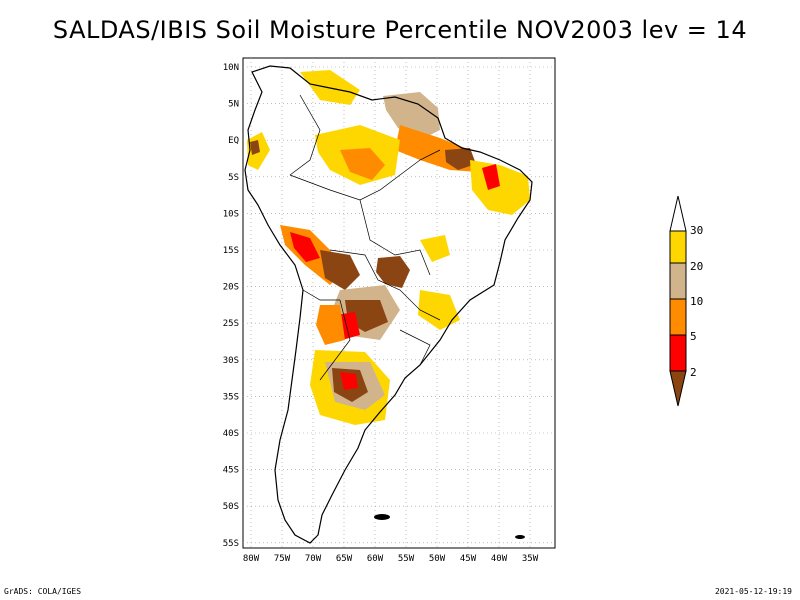 This screenshot has height=600, width=800. What do you see at coordinates (231, 397) in the screenshot?
I see `lat-label: 35S` at bounding box center [231, 397].